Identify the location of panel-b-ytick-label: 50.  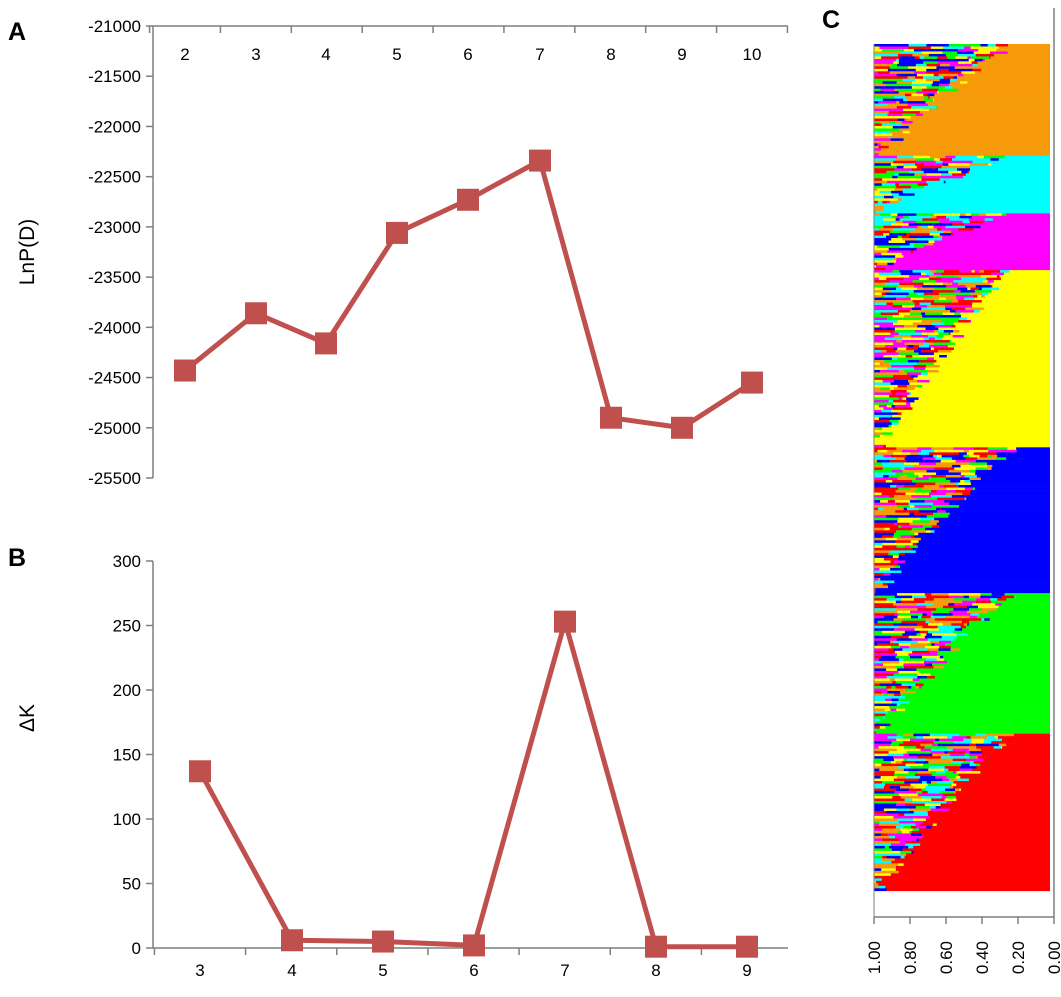
(131, 884).